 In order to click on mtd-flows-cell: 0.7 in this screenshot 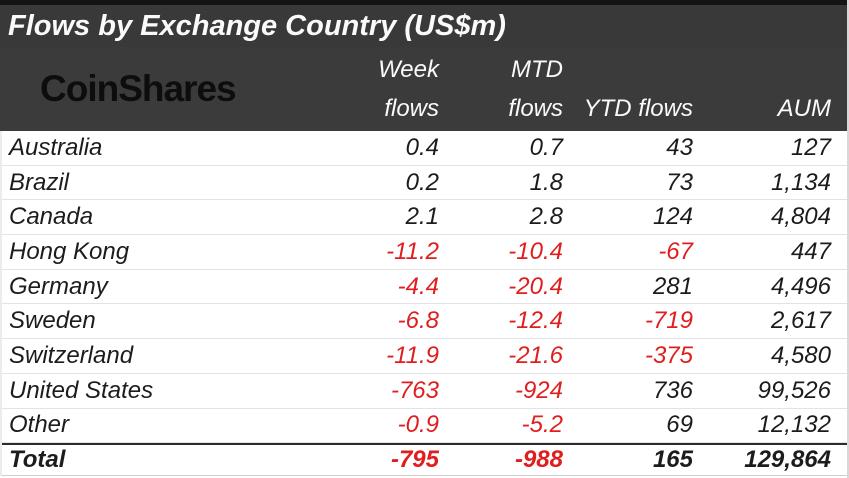, I will do `click(546, 147)`.